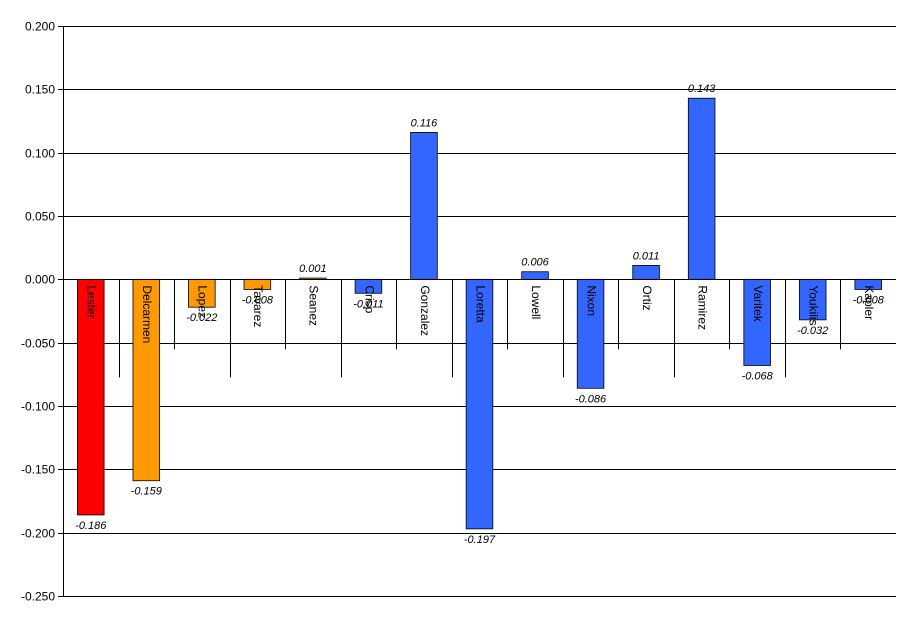  I want to click on category-label: Seanez, so click(314, 305).